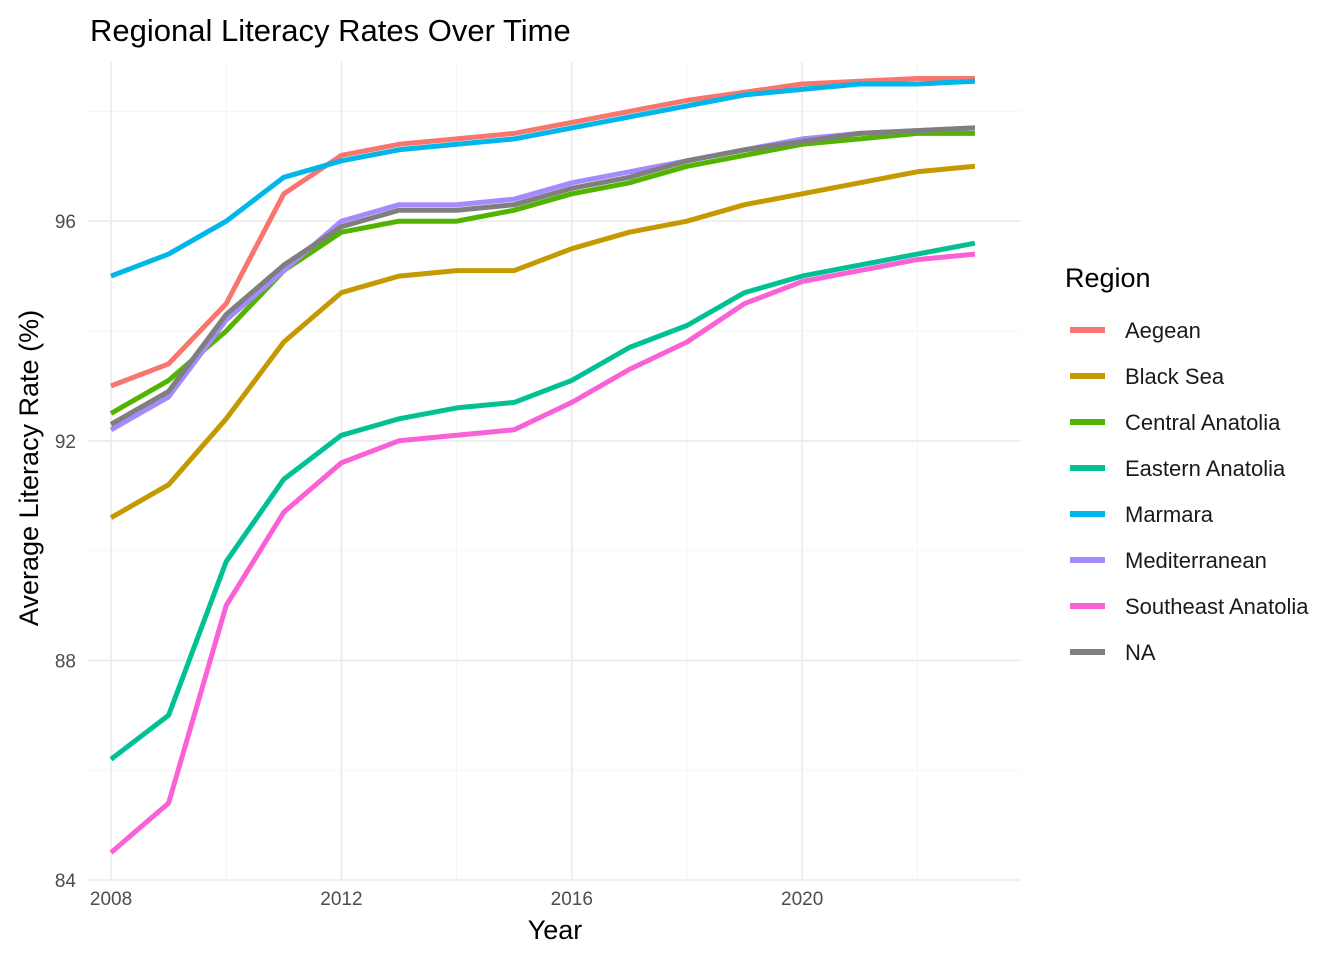 Image resolution: width=1344 pixels, height=960 pixels. What do you see at coordinates (65, 442) in the screenshot?
I see `y-tick-label: 92` at bounding box center [65, 442].